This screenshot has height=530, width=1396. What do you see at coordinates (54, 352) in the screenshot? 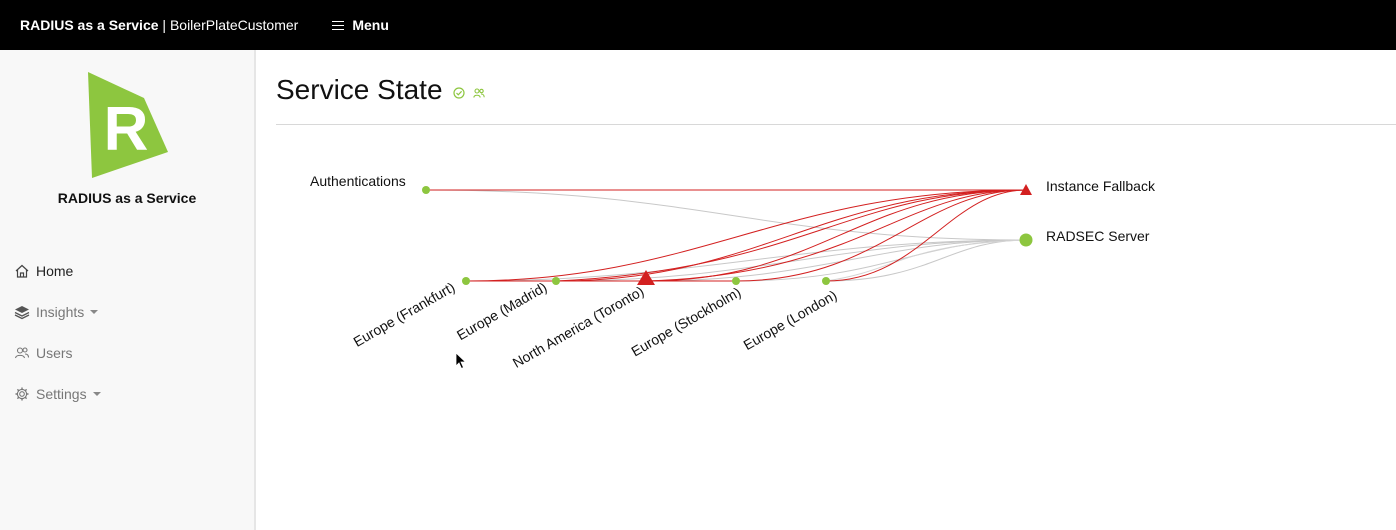
I see `sidebar-item-label: Users` at bounding box center [54, 352].